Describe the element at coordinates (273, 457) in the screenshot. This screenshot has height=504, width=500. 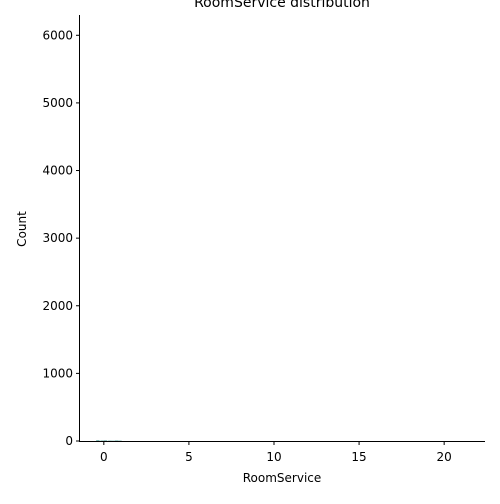
I see `x-tick-label: 10` at that location.